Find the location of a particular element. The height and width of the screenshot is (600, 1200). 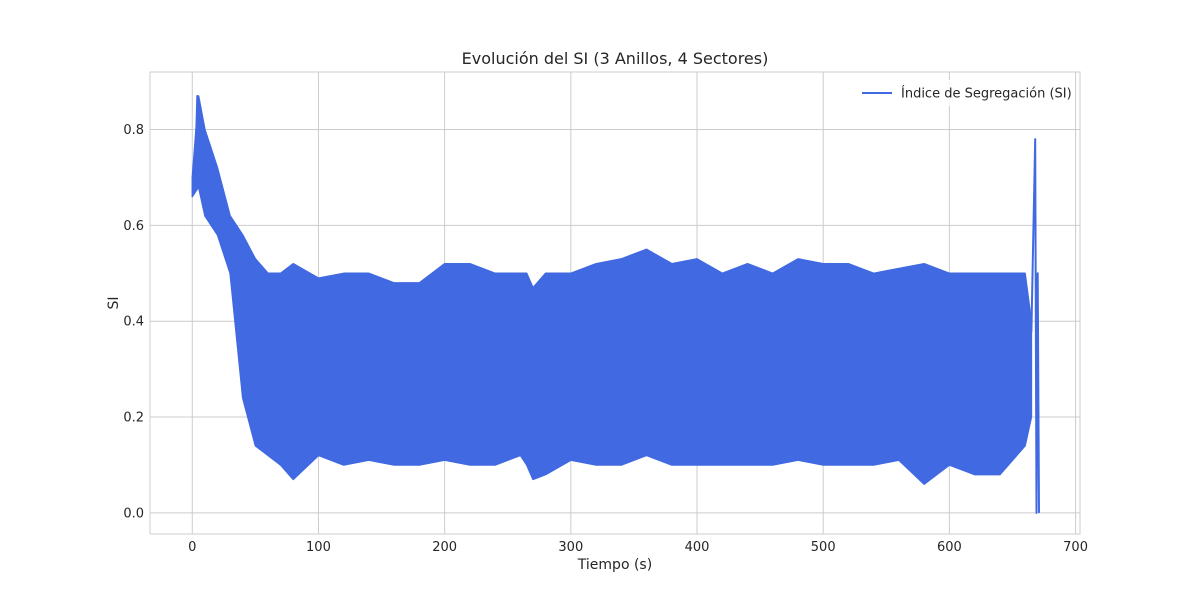

legend: Índice de Segregación (SI) is located at coordinates (962, 93).